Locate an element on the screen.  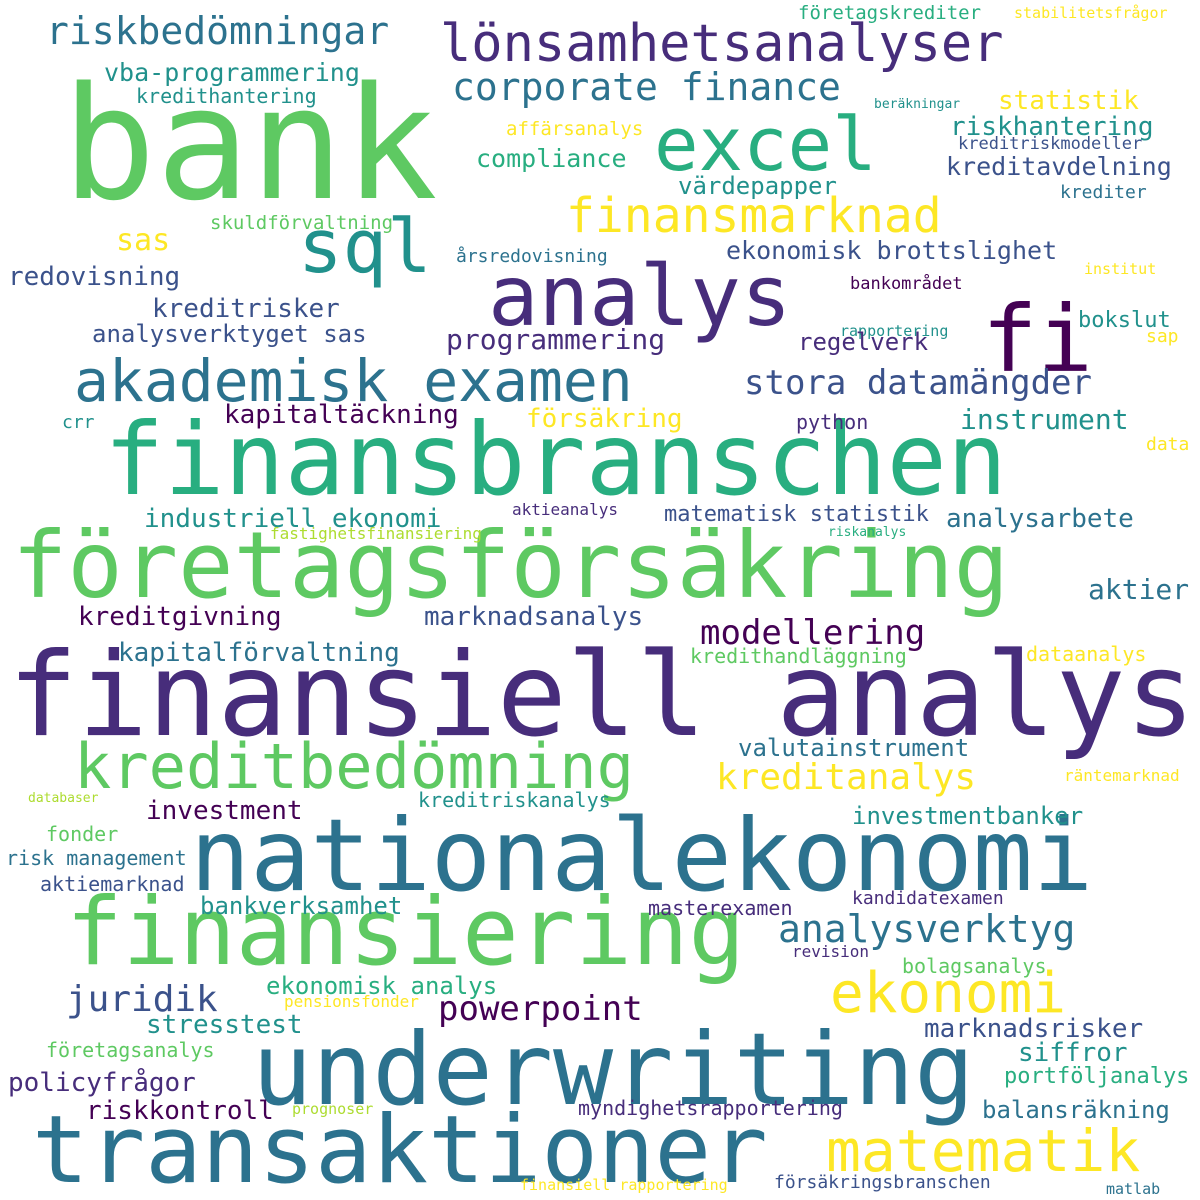
word: matlab is located at coordinates (1133, 1189).